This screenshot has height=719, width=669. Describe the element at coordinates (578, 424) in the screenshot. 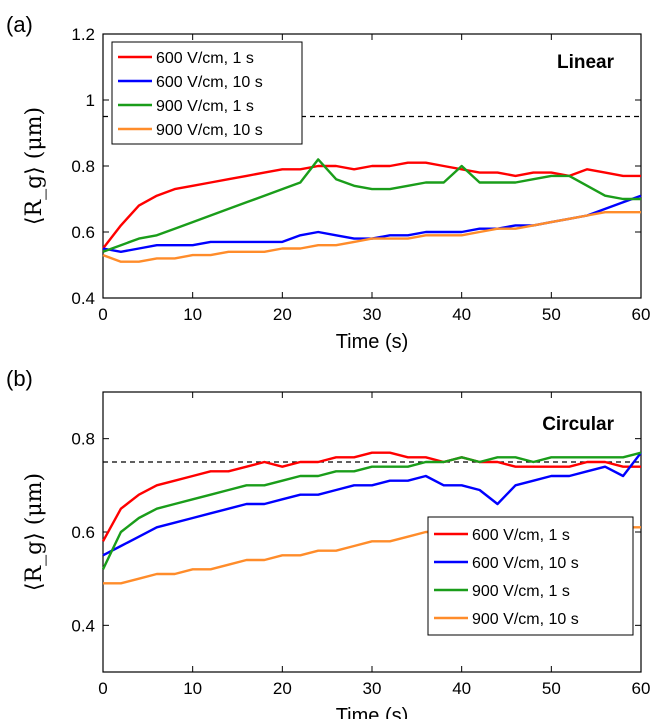

I see `panel-annotation: Circular` at that location.